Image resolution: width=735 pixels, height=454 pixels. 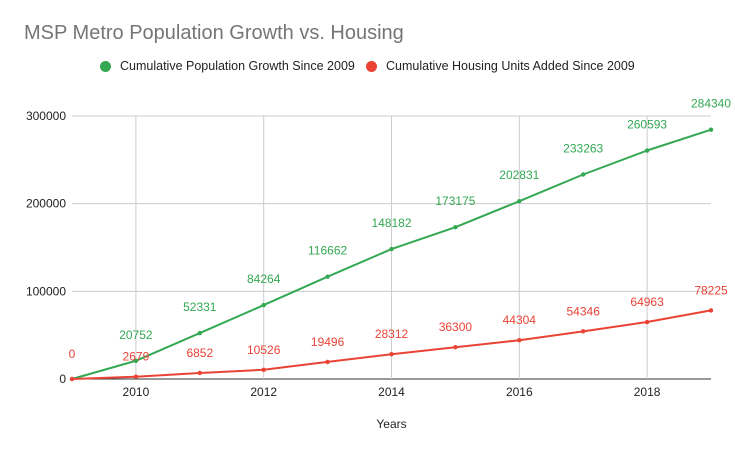 What do you see at coordinates (136, 335) in the screenshot?
I see `data-label: 20752` at bounding box center [136, 335].